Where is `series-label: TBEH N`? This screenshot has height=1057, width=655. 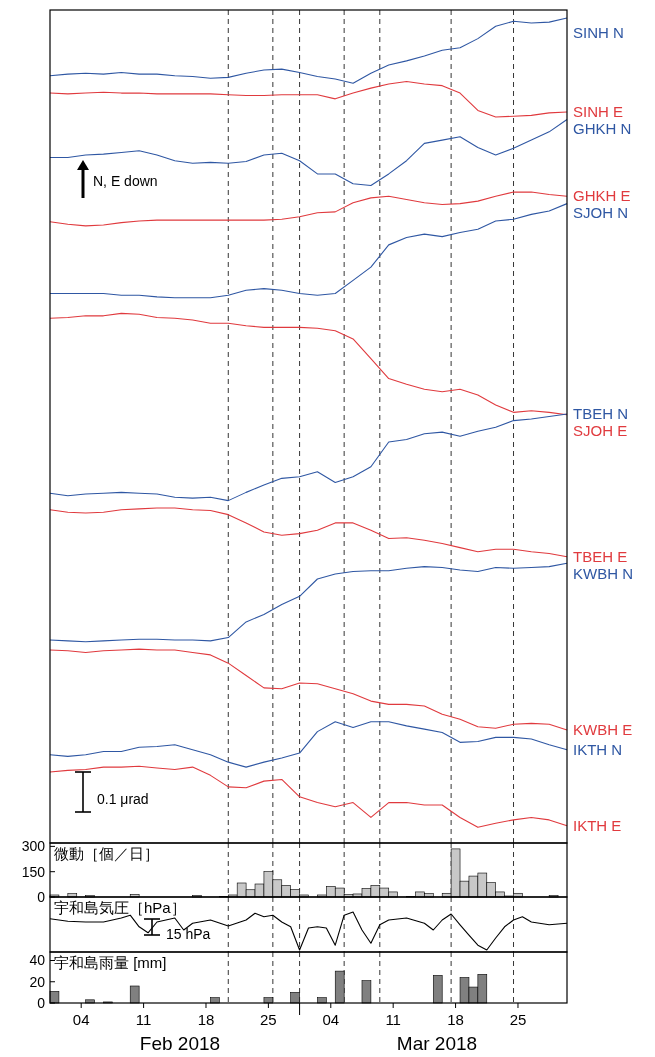 series-label: TBEH N is located at coordinates (601, 414).